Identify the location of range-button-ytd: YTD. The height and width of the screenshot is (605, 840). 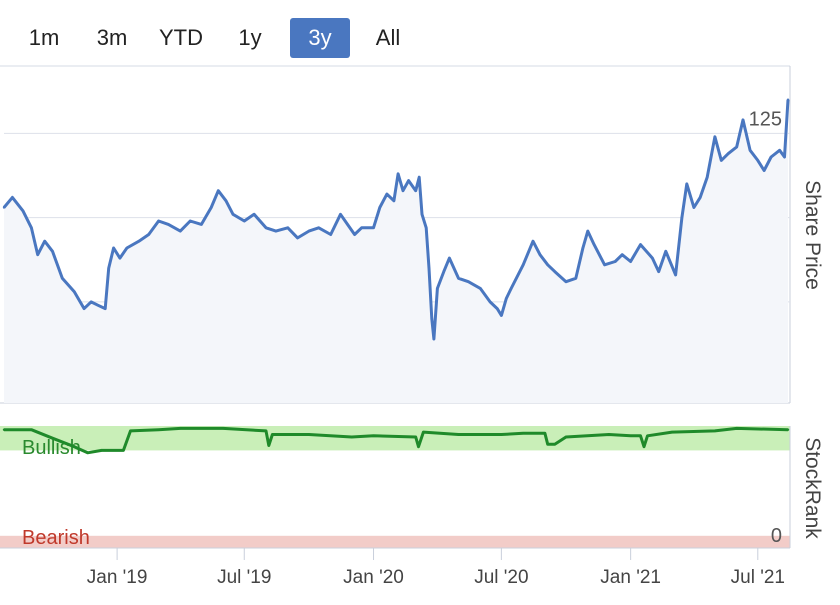
(181, 37).